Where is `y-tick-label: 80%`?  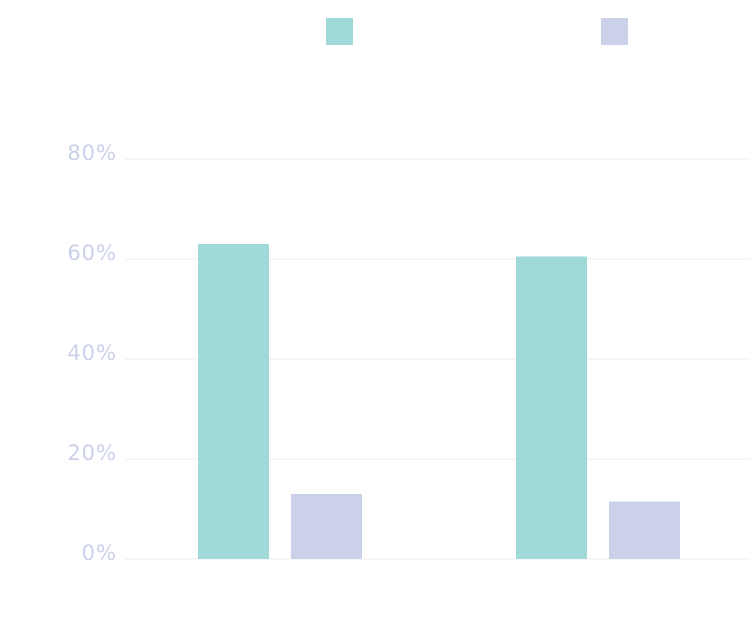 y-tick-label: 80% is located at coordinates (92, 153).